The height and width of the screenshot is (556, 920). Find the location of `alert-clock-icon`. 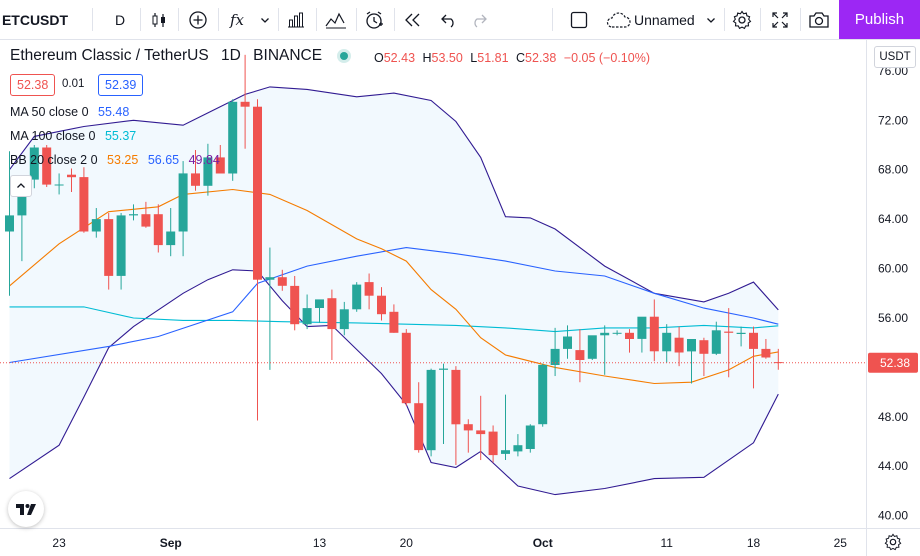

alert-clock-icon is located at coordinates (374, 19).